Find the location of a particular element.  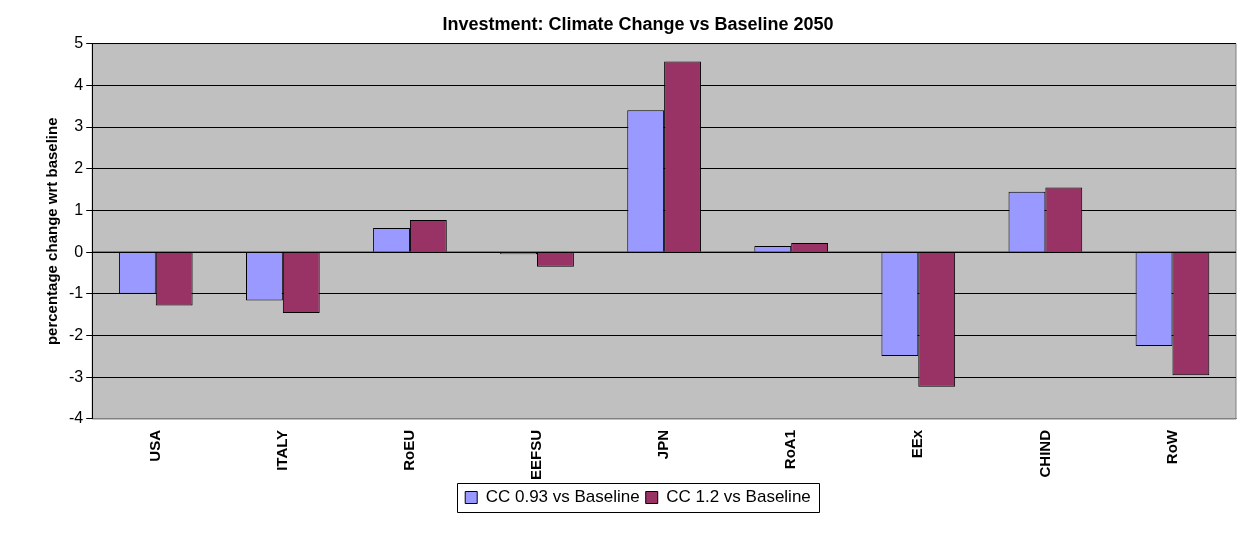

x-tick-label: USA is located at coordinates (154, 445).